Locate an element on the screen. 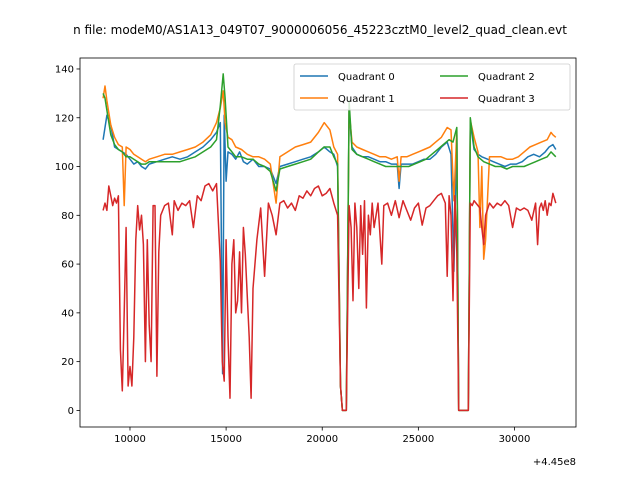 This screenshot has height=480, width=640. x-axis-offset-label: +4.45e8 is located at coordinates (554, 462).